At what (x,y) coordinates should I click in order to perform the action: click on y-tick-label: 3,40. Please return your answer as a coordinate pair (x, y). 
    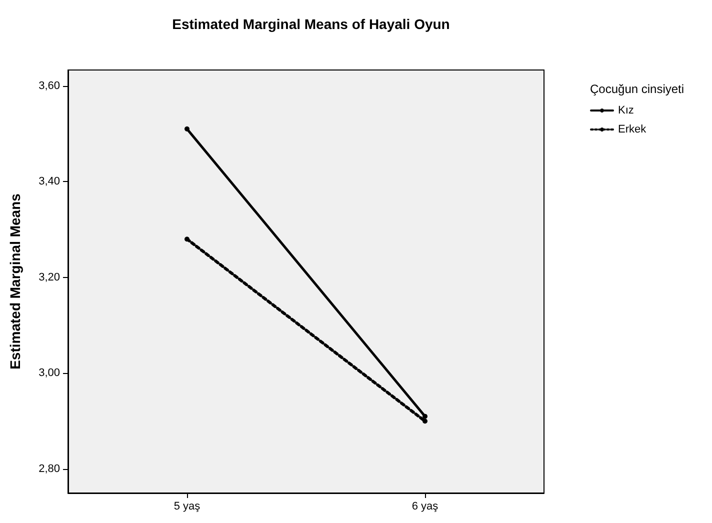
    Looking at the image, I should click on (49, 182).